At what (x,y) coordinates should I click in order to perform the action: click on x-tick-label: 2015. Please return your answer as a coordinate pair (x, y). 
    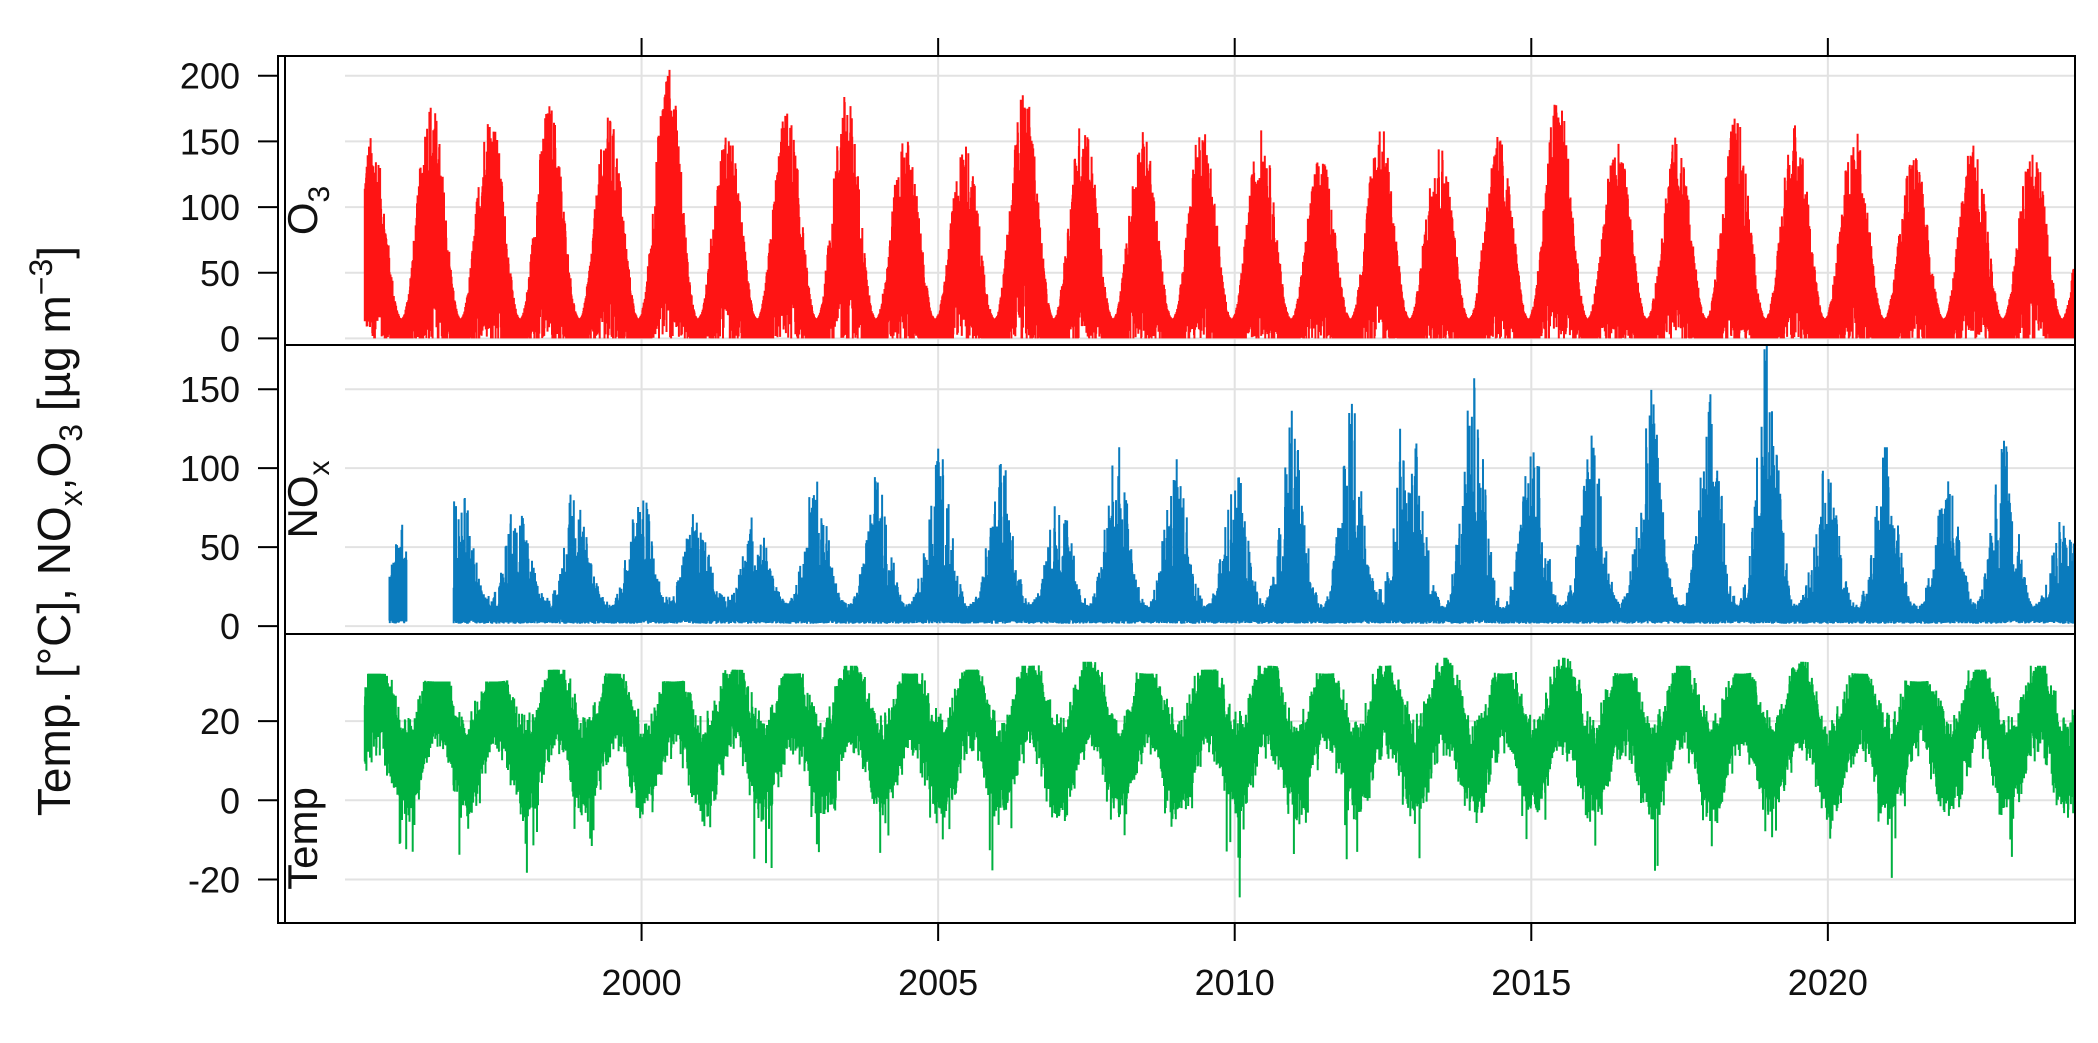
    Looking at the image, I should click on (1531, 982).